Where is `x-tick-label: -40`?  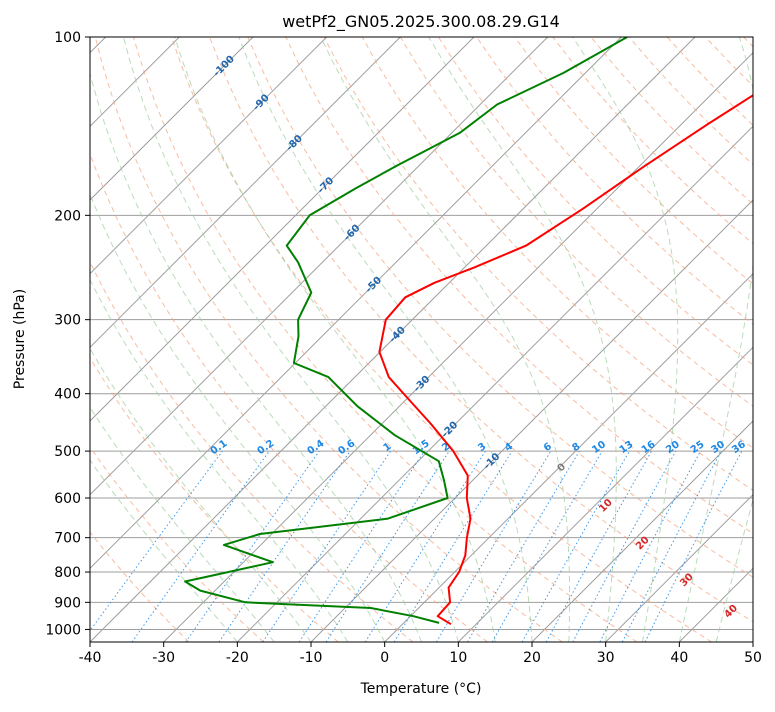
x-tick-label: -40 is located at coordinates (90, 658).